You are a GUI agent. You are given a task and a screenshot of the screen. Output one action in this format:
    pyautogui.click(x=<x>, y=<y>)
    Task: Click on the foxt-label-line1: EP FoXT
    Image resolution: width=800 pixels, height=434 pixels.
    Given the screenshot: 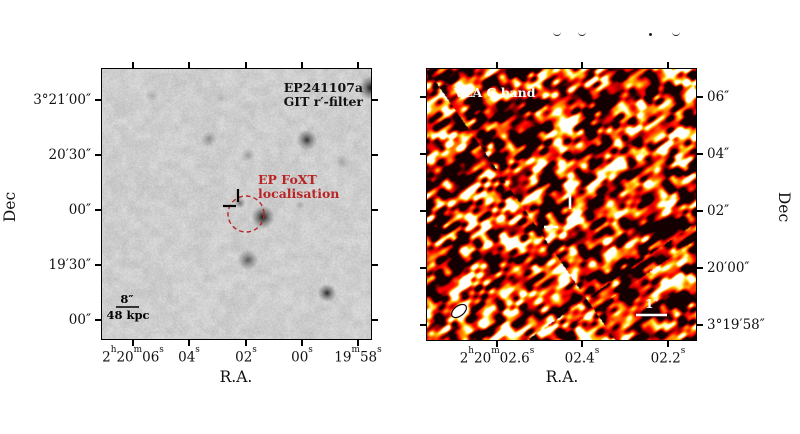 What is the action you would take?
    pyautogui.click(x=287, y=179)
    